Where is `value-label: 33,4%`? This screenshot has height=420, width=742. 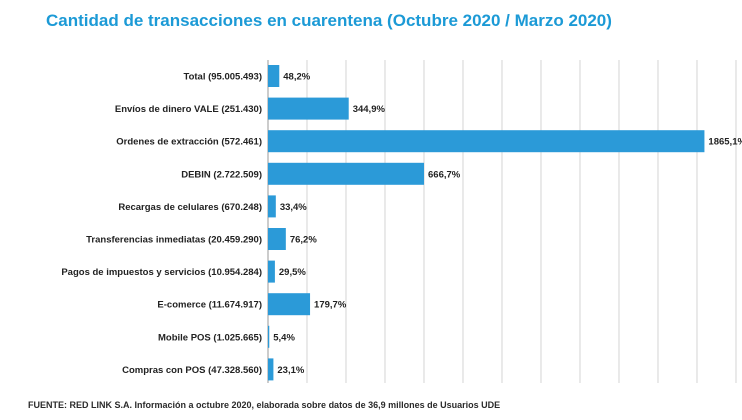 value-label: 33,4% is located at coordinates (293, 207).